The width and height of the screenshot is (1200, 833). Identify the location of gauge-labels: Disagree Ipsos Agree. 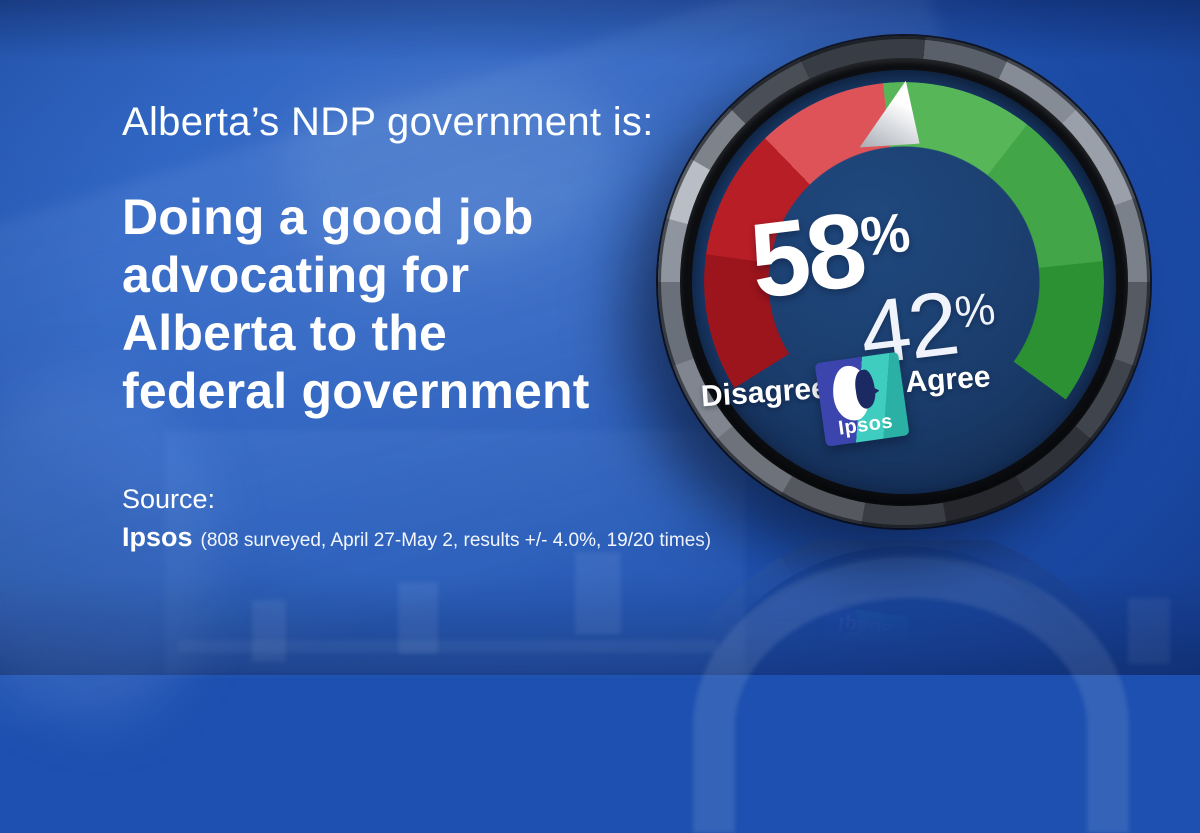
(904, 607).